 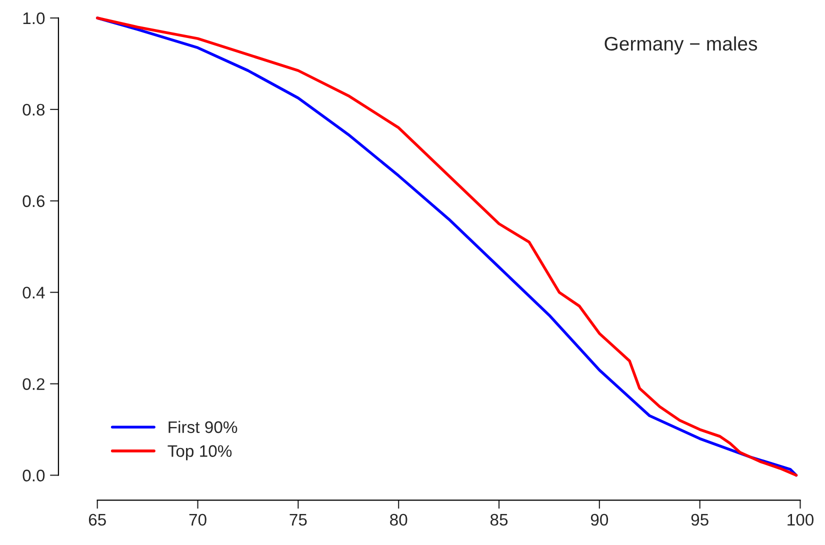 I want to click on x-tick-label: 95, so click(x=699, y=520).